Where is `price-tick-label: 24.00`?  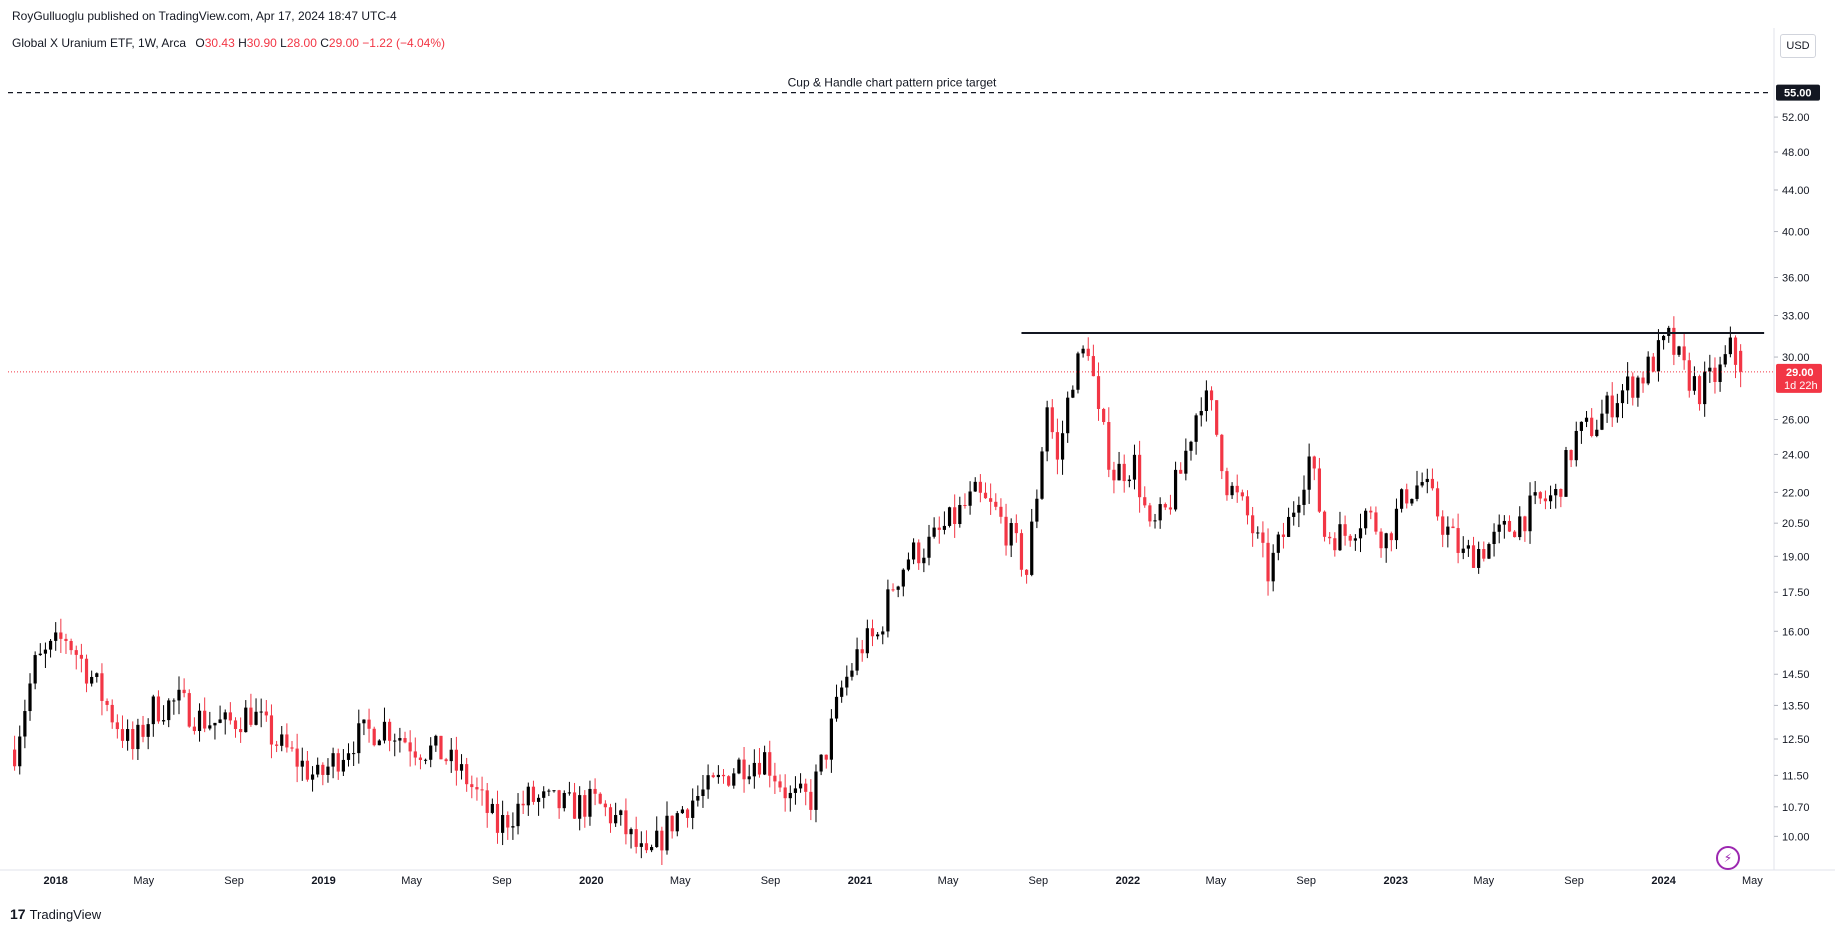 price-tick-label: 24.00 is located at coordinates (1796, 455).